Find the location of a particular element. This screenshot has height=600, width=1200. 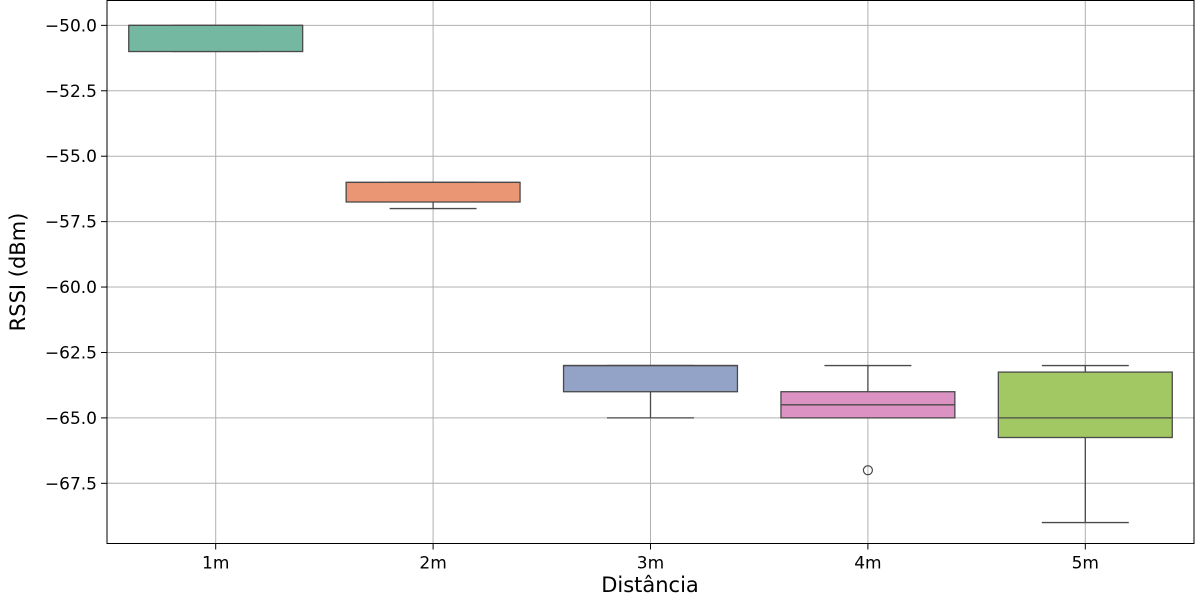

box-1m is located at coordinates (216, 38).